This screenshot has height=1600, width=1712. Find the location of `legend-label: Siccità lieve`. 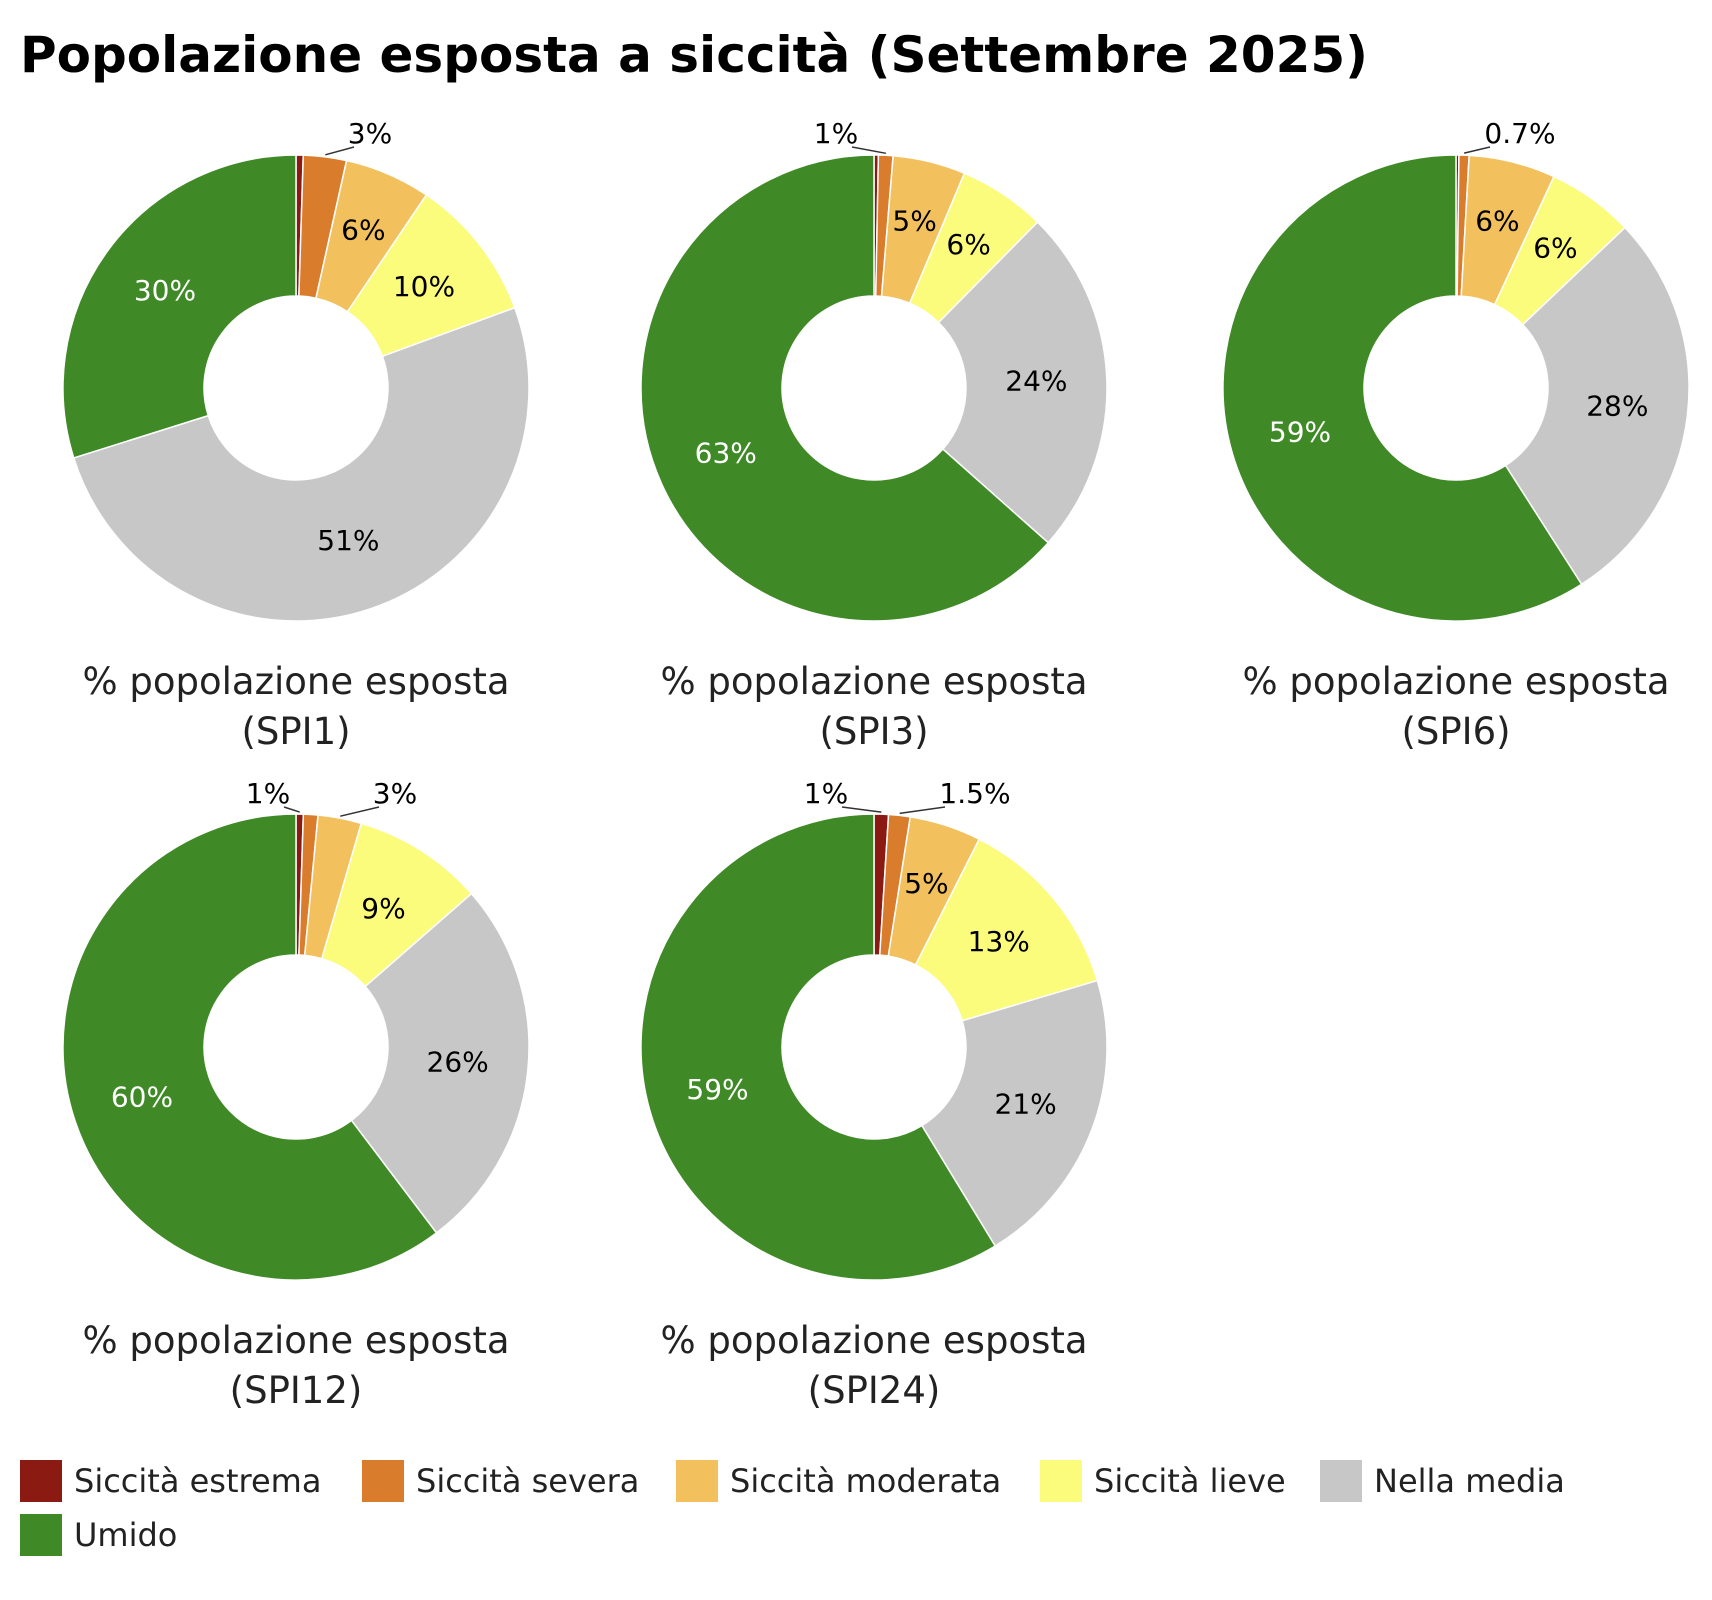

legend-label: Siccità lieve is located at coordinates (1190, 1481).